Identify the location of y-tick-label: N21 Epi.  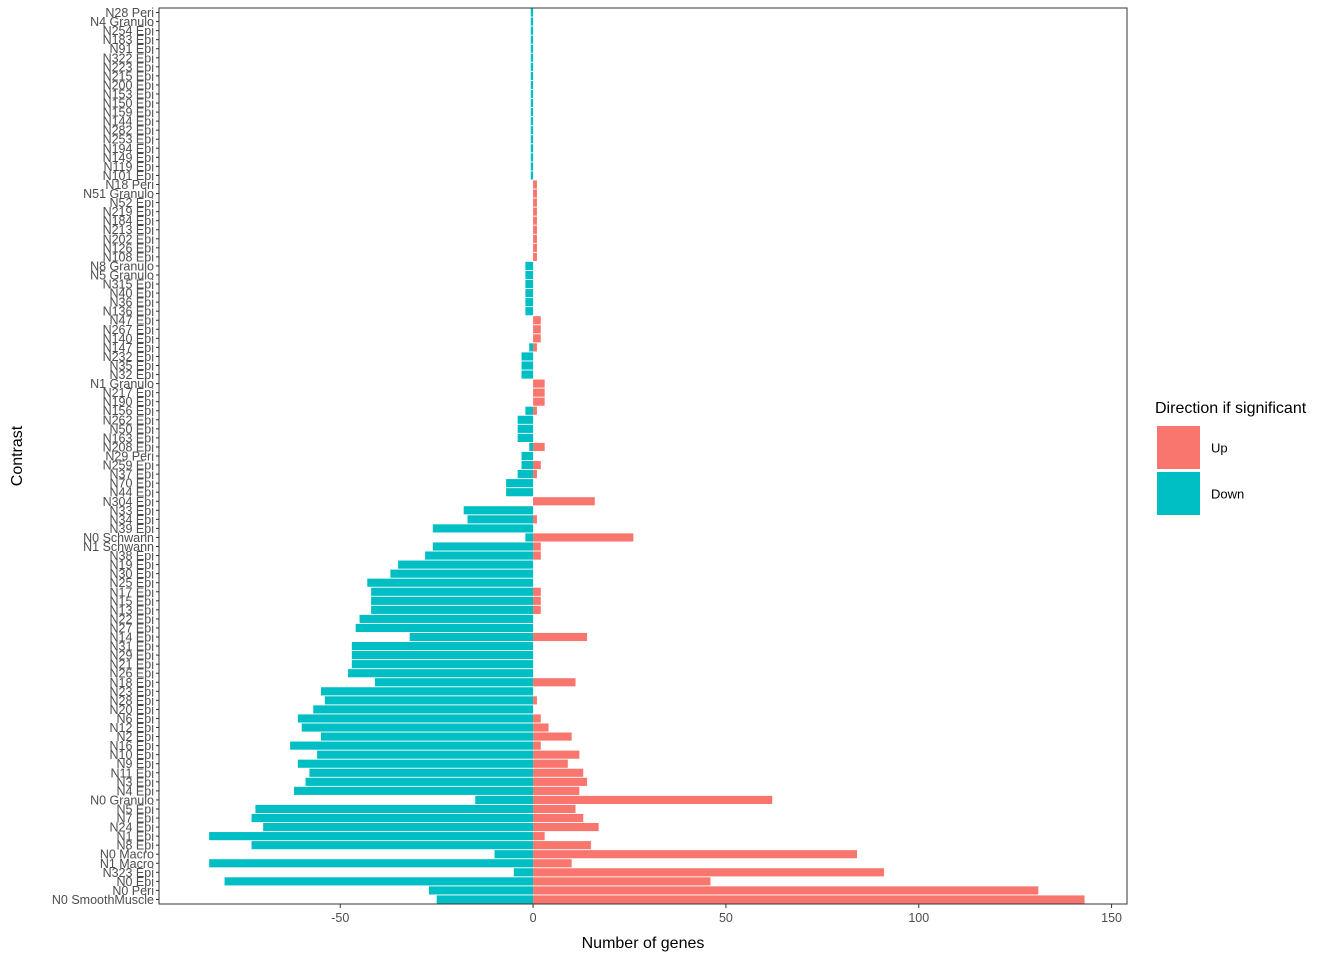
(132, 665).